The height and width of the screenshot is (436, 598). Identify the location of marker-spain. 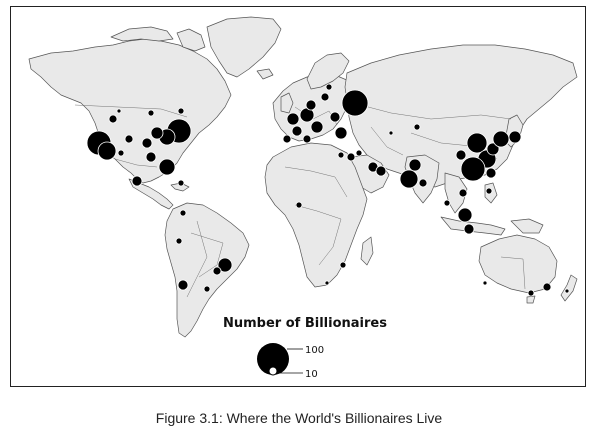
(287, 139).